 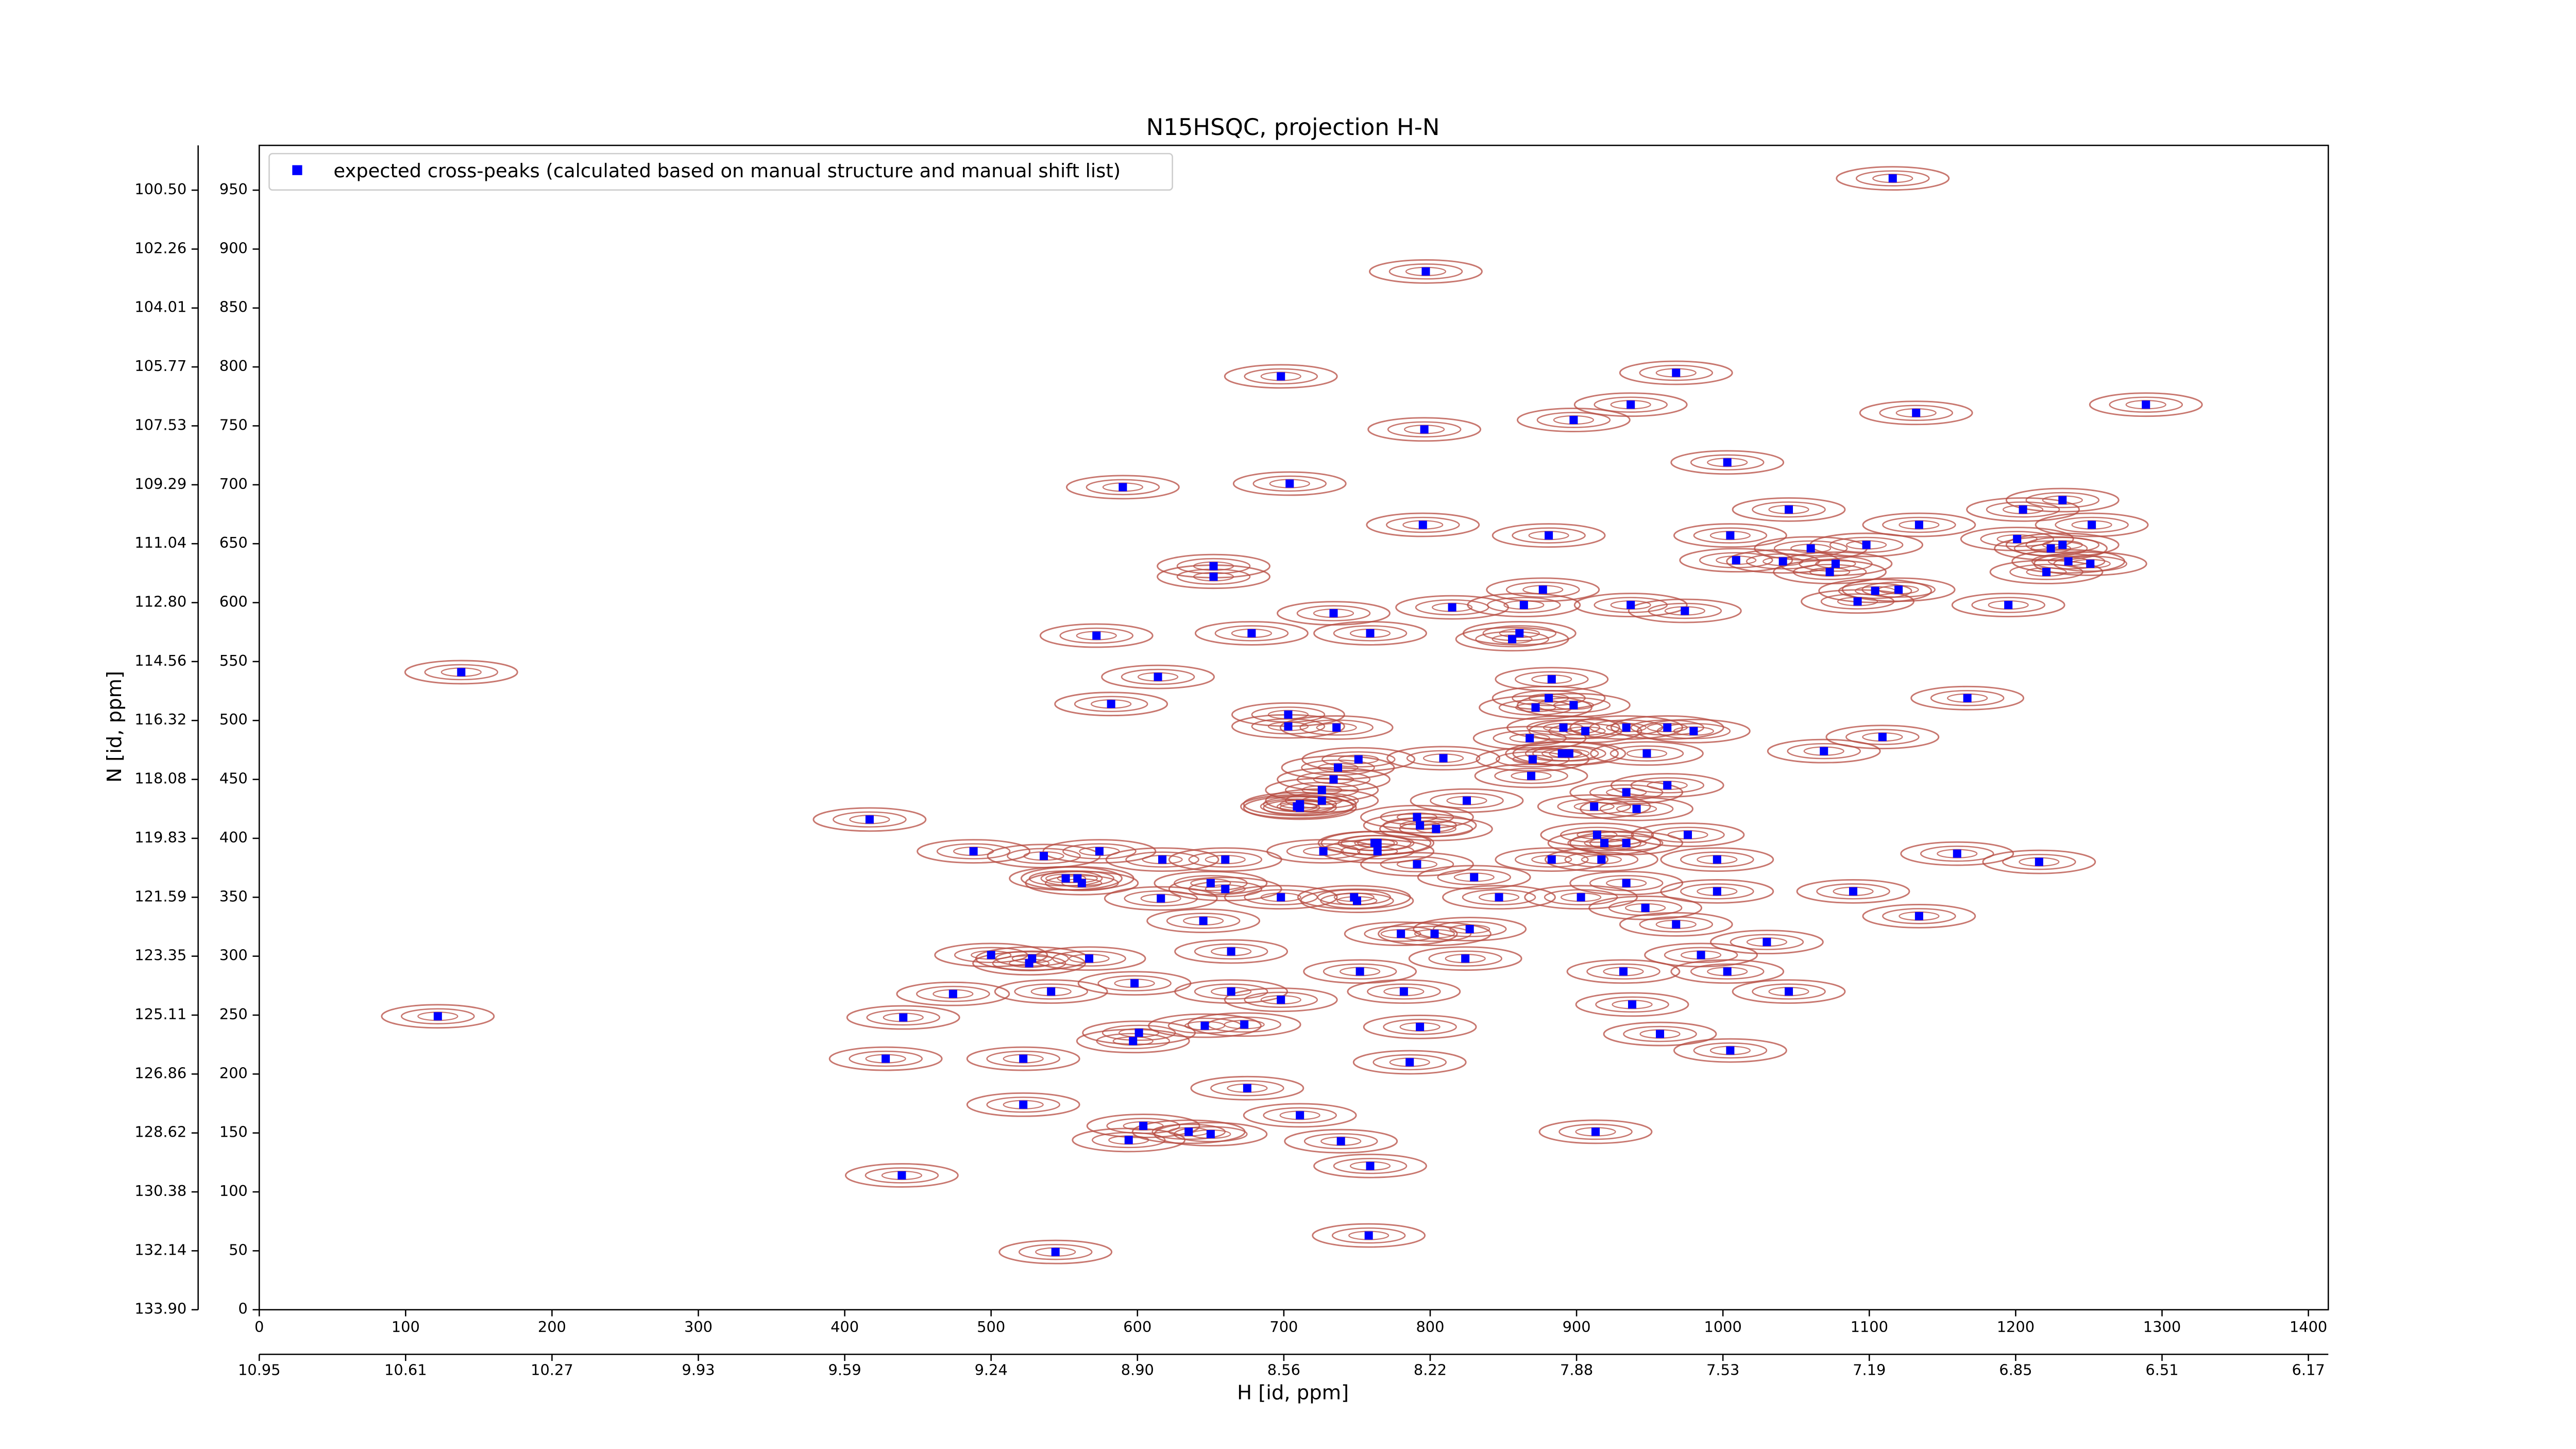 What do you see at coordinates (160, 1014) in the screenshot?
I see `y2-tick-label: 125.11` at bounding box center [160, 1014].